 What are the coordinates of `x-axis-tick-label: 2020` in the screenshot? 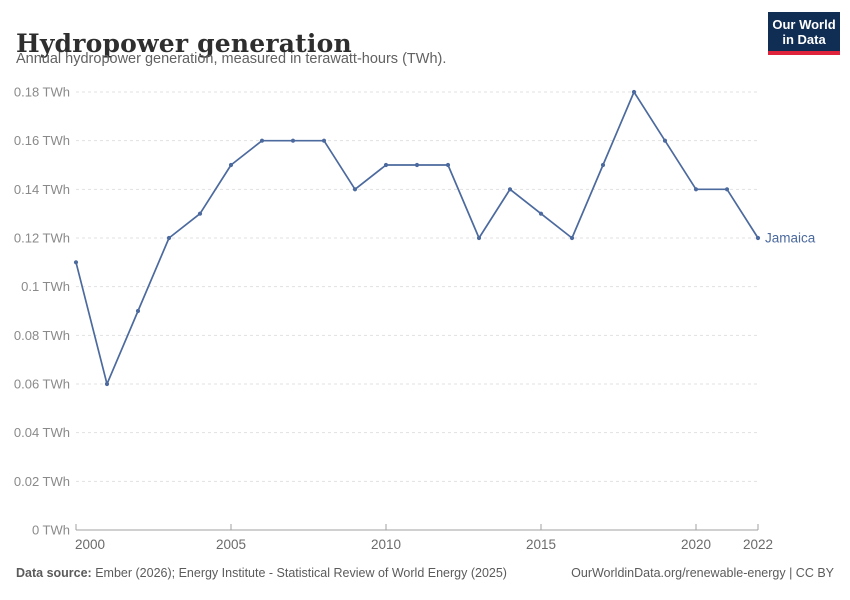 It's located at (696, 544).